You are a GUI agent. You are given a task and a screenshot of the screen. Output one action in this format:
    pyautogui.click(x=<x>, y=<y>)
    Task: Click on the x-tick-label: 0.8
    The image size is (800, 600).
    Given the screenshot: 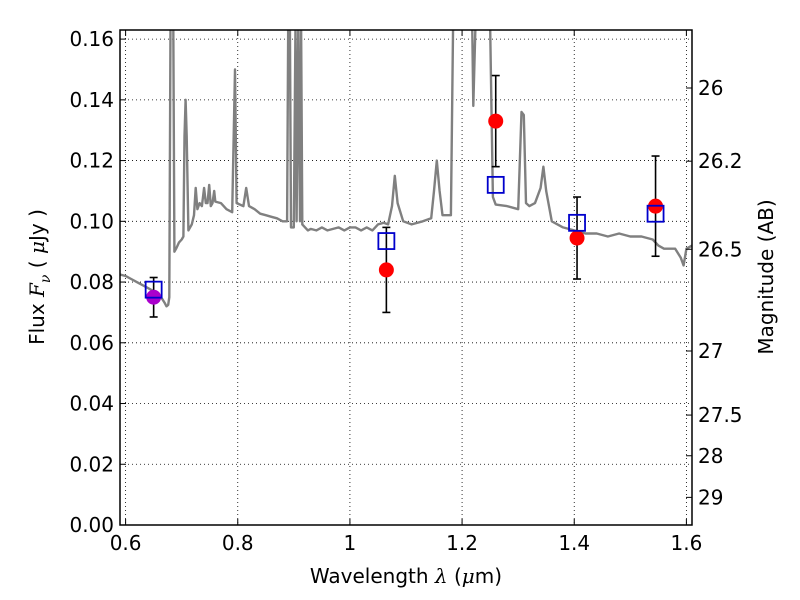 What is the action you would take?
    pyautogui.click(x=238, y=543)
    